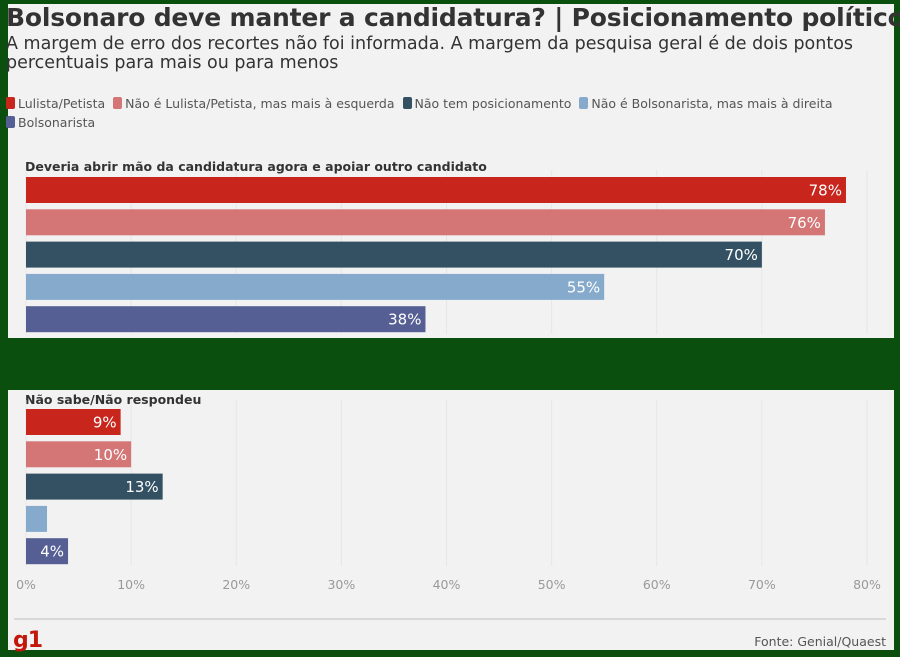  What do you see at coordinates (341, 584) in the screenshot?
I see `x-tick-label: 30%` at bounding box center [341, 584].